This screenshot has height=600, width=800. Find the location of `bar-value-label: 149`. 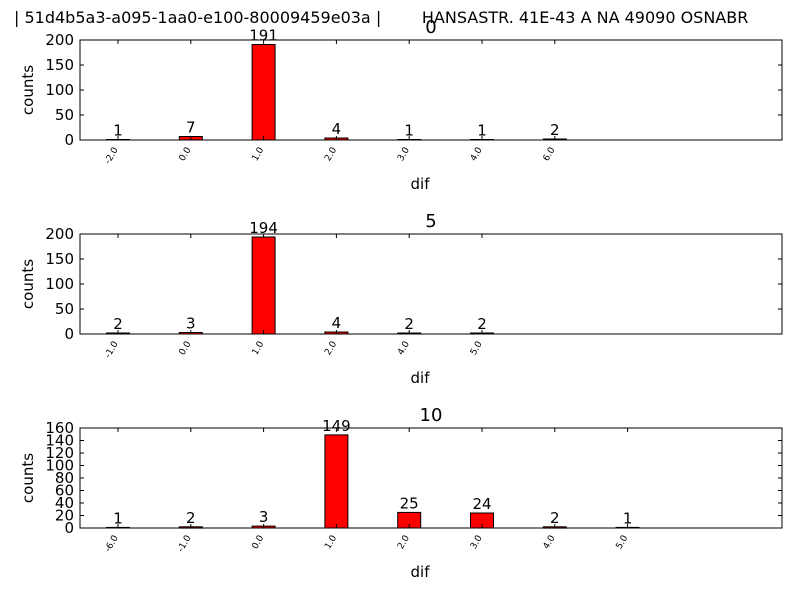

bar-value-label: 149 is located at coordinates (336, 426).